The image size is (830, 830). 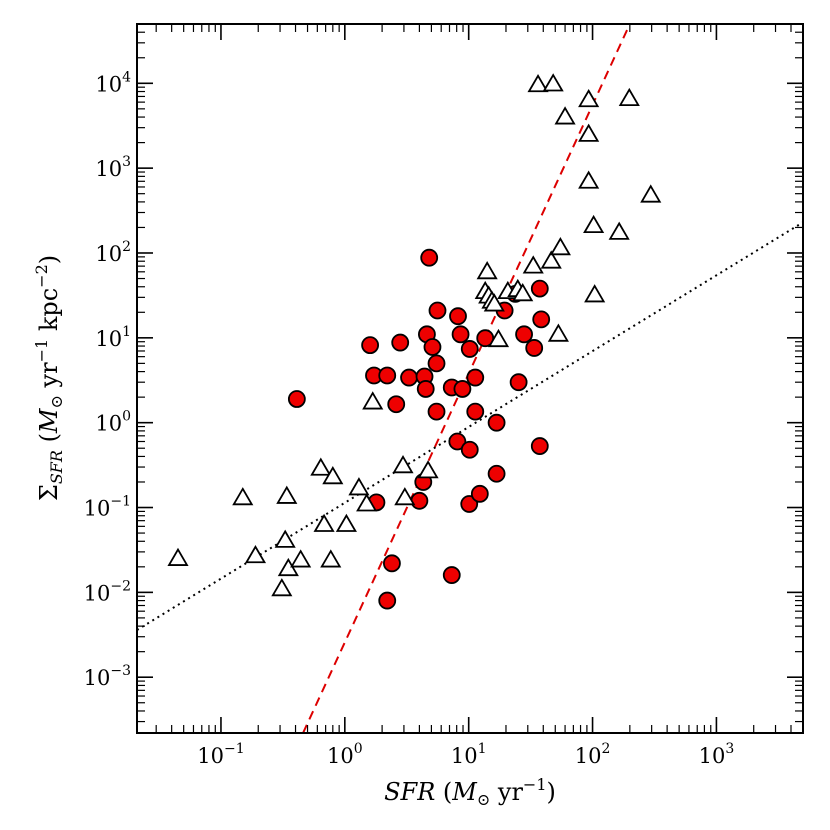 I want to click on y-tick-label: 10⁴, so click(x=113, y=82).